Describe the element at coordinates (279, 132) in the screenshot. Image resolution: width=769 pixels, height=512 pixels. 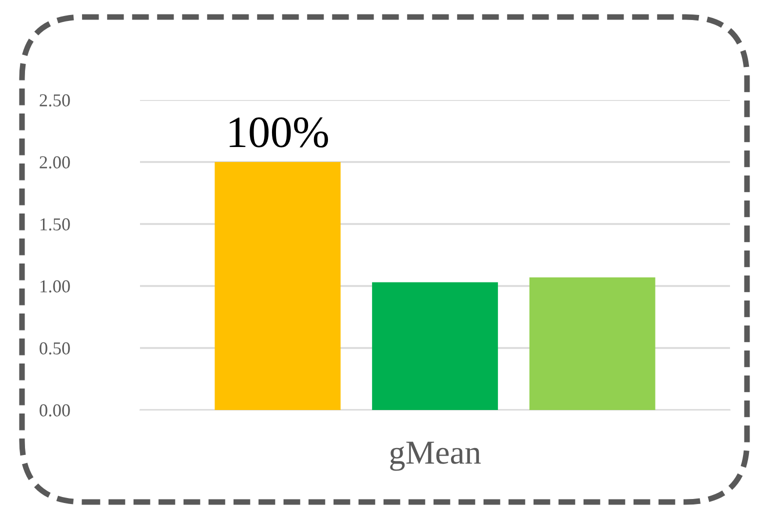
I see `annotation: 100%` at that location.